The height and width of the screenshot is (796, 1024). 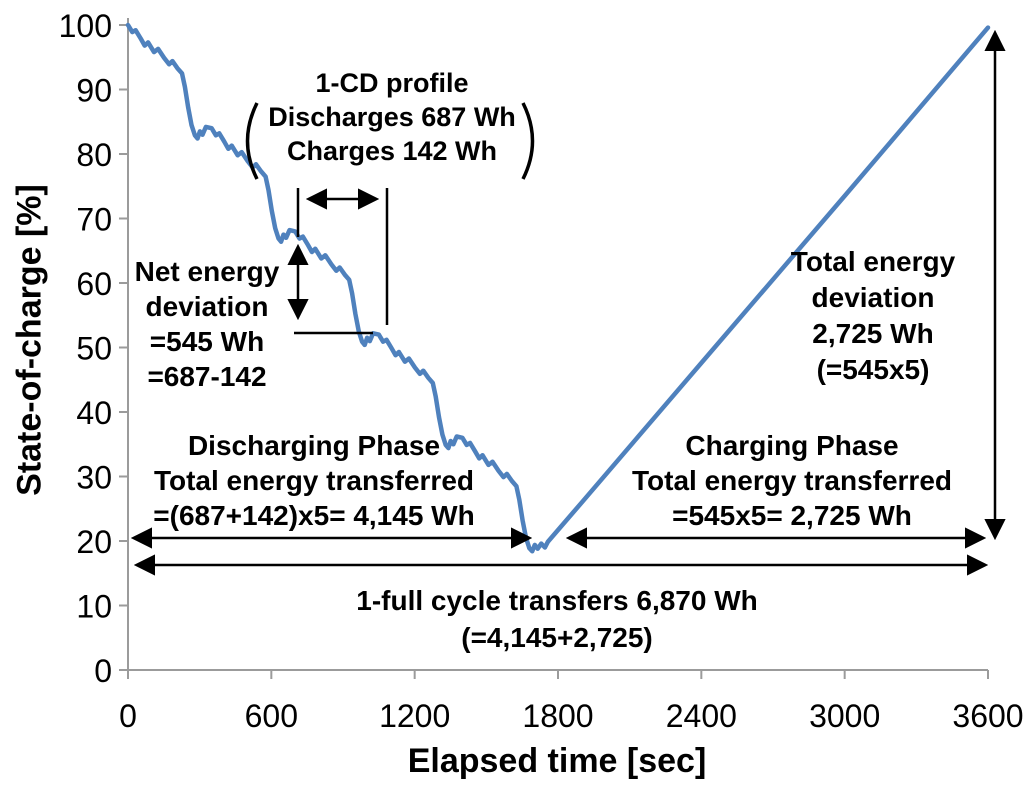 I want to click on x-tick-label: 2400, so click(x=701, y=716).